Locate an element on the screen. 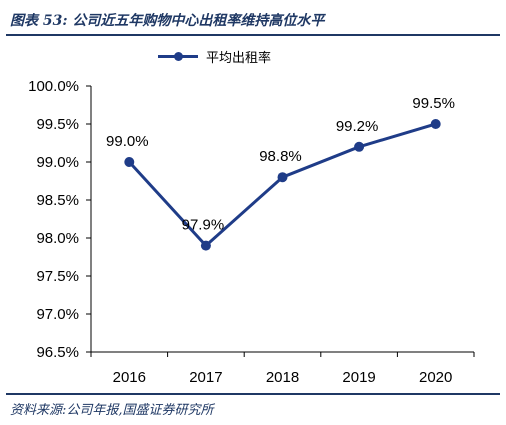 The width and height of the screenshot is (506, 425). y-tick-label: 99.5% is located at coordinates (57, 124).